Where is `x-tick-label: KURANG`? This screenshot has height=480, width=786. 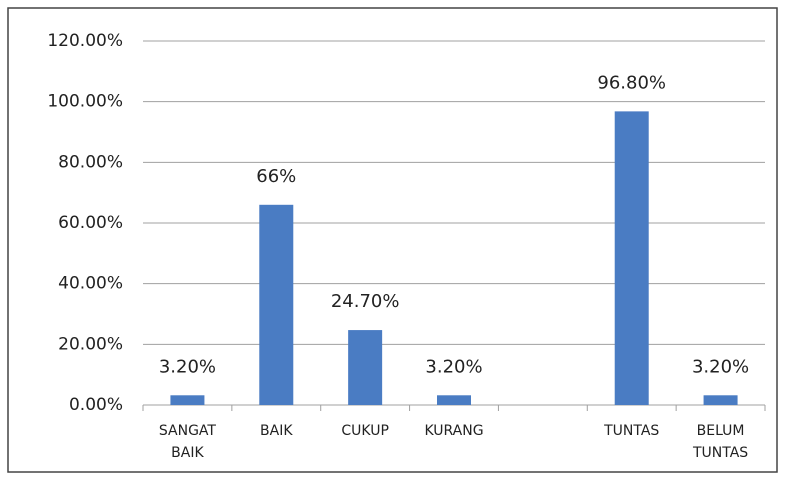
x-tick-label: KURANG is located at coordinates (453, 431).